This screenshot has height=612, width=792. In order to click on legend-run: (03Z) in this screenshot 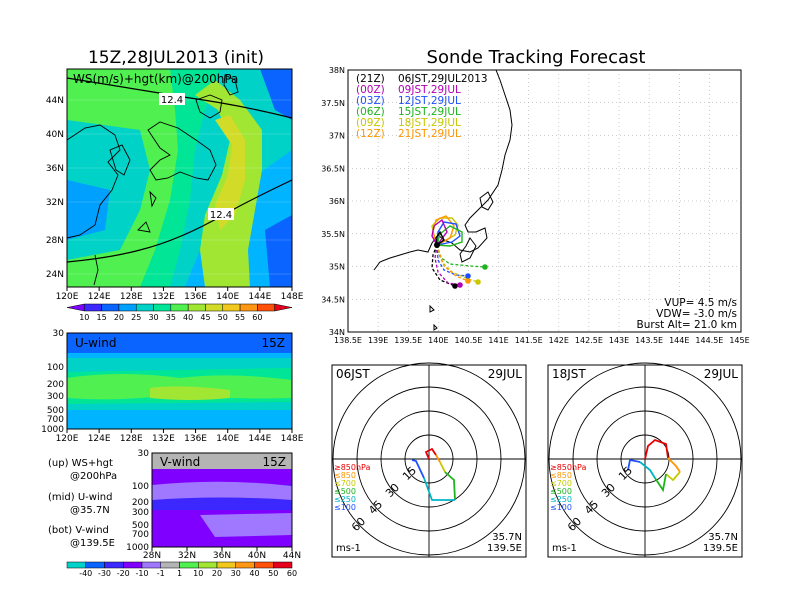, I will do `click(370, 101)`.